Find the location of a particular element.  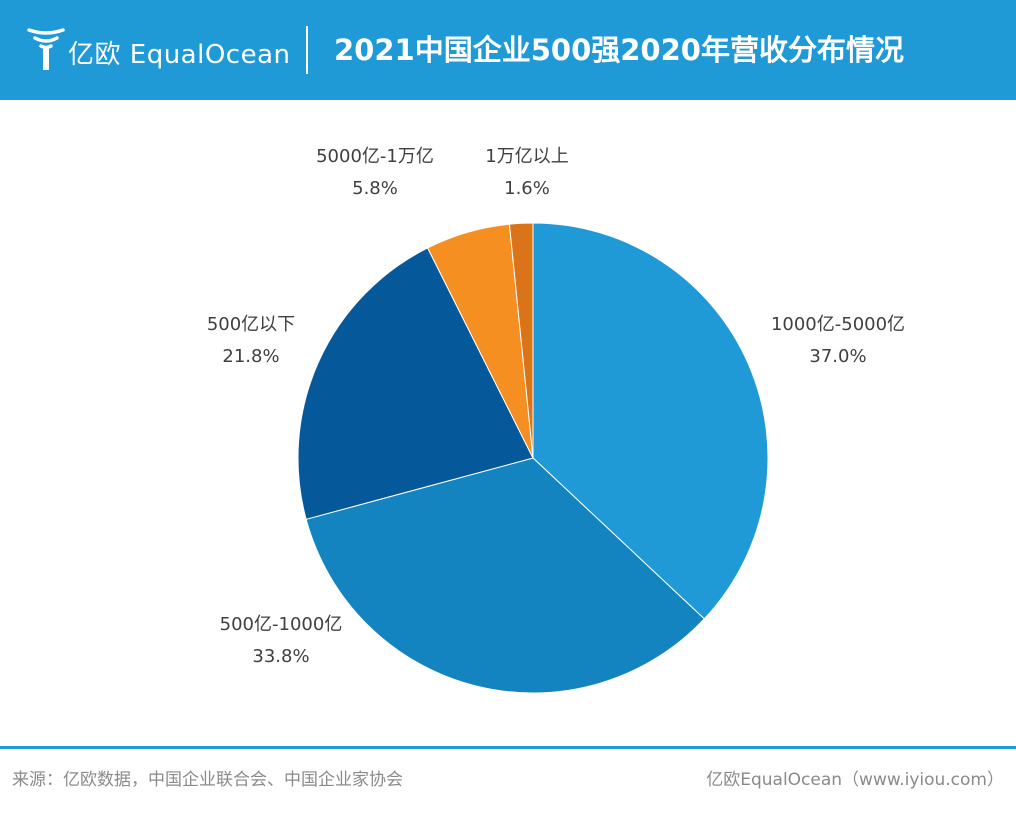

slice-value-label: 33.8% is located at coordinates (280, 656).